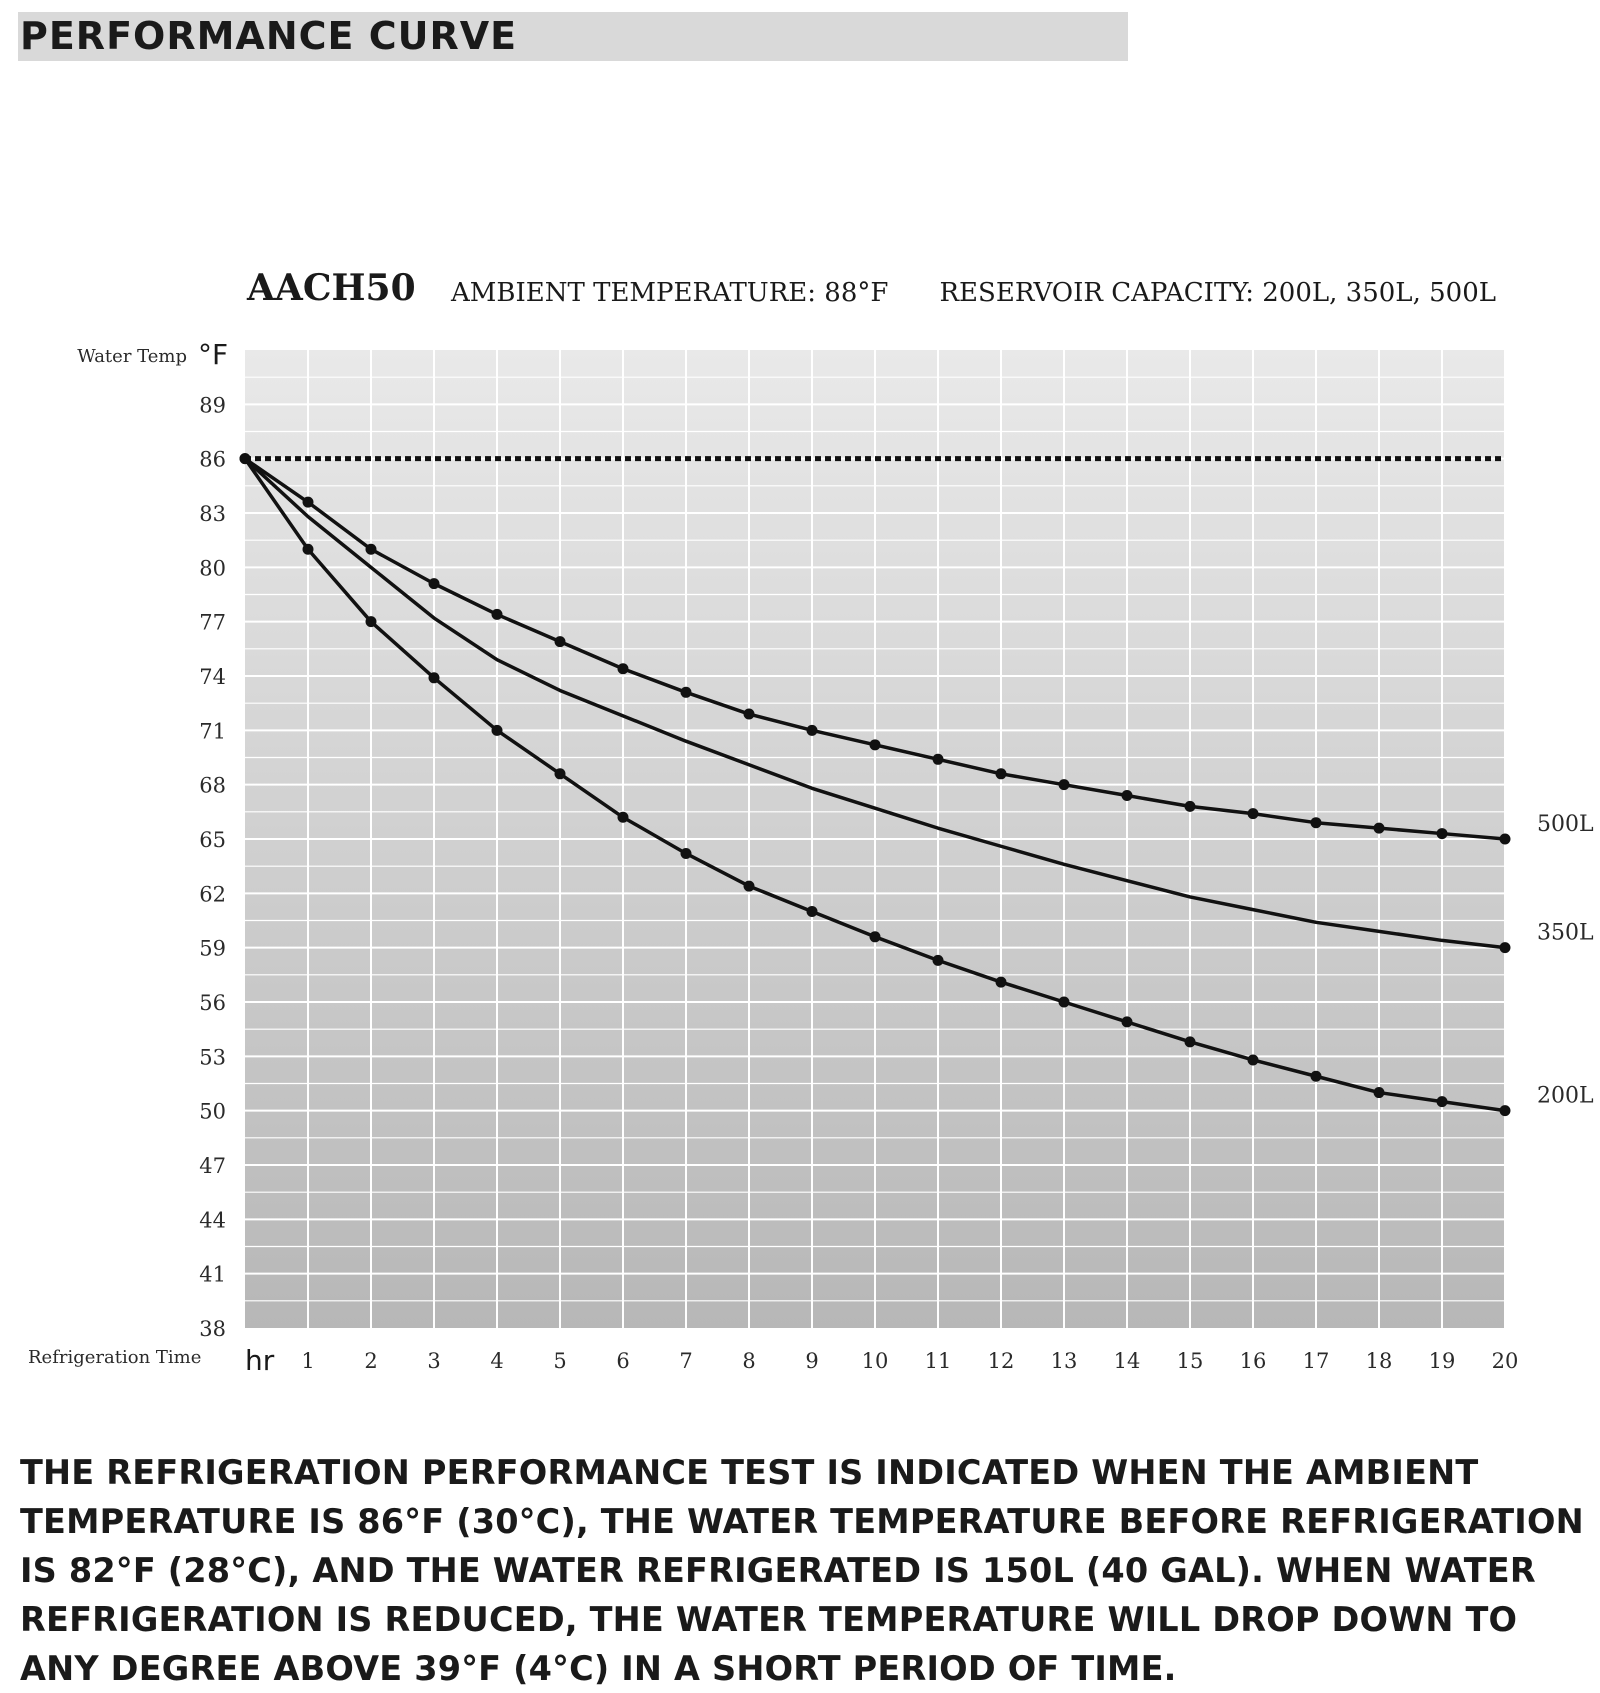  Describe the element at coordinates (212, 1057) in the screenshot. I see `y-tick-label: 53` at that location.